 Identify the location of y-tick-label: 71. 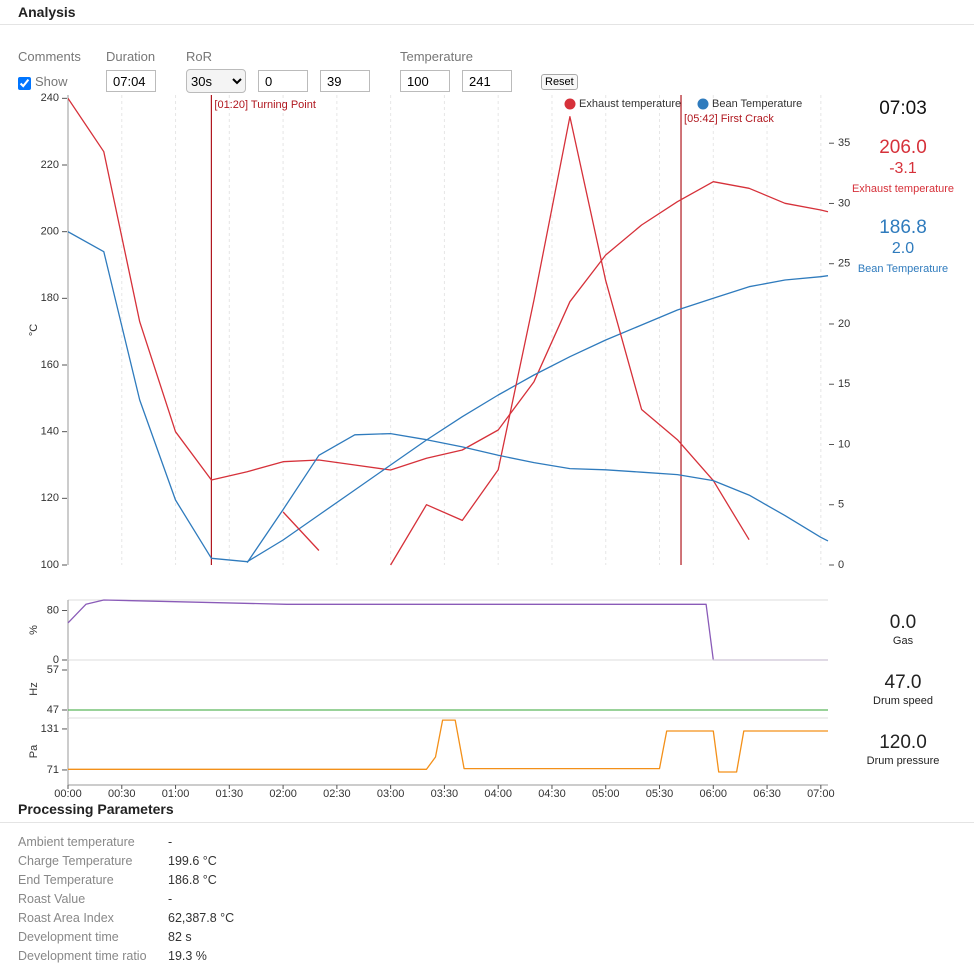
(53, 770).